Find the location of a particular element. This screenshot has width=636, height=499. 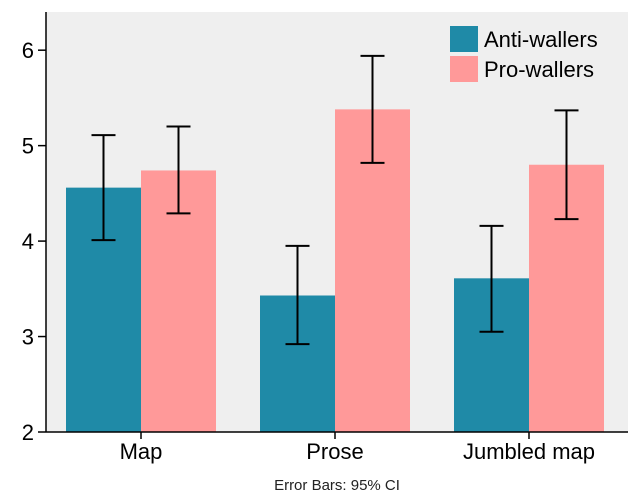

x-tick-label: Prose is located at coordinates (334, 451).